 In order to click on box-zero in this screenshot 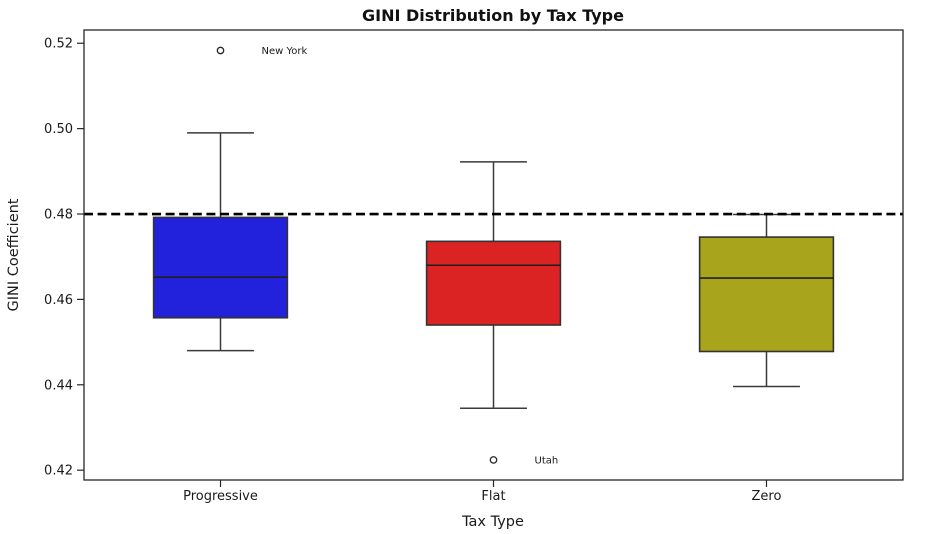, I will do `click(766, 294)`.